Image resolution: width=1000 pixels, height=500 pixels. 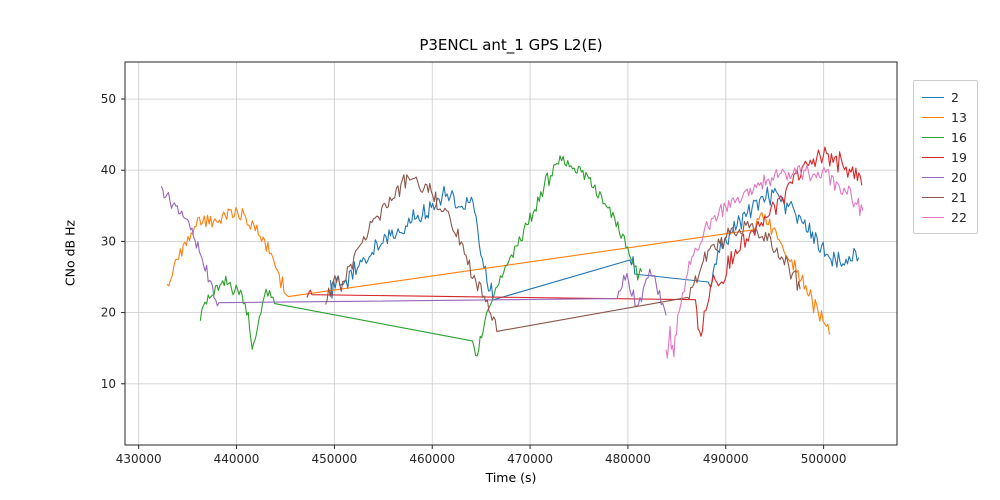 I want to click on legend-item-20: 20, so click(x=944, y=177).